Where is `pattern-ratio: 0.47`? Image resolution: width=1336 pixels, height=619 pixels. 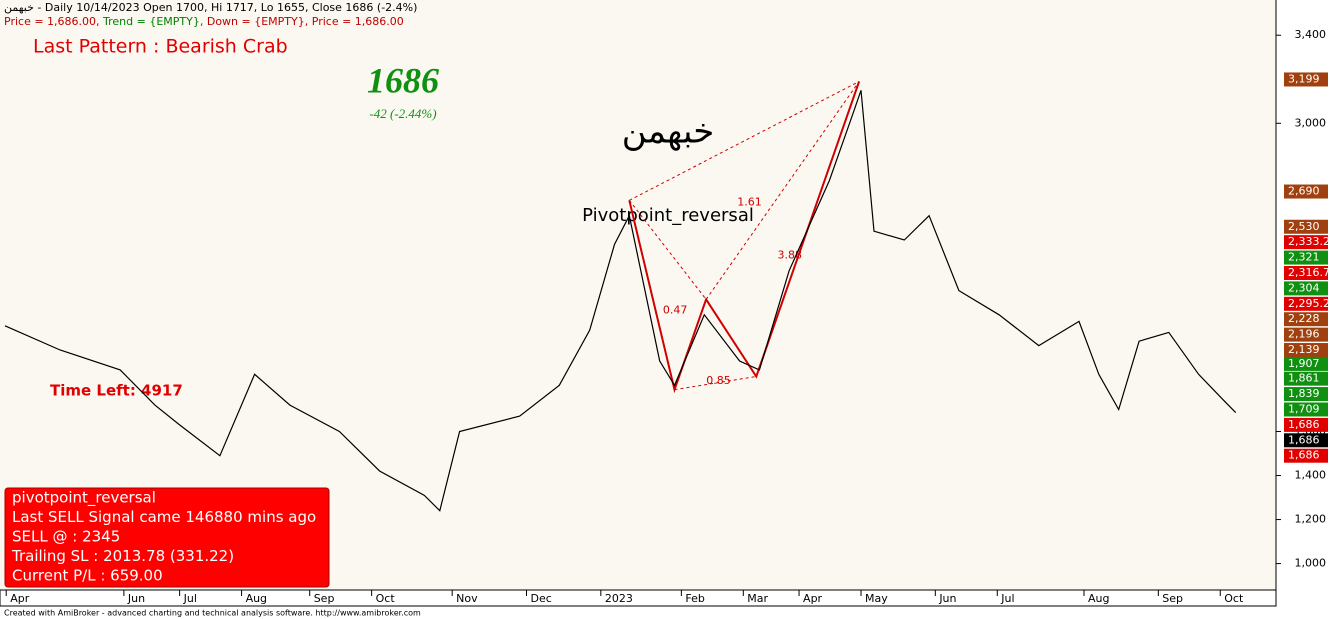 pattern-ratio: 0.47 is located at coordinates (675, 309).